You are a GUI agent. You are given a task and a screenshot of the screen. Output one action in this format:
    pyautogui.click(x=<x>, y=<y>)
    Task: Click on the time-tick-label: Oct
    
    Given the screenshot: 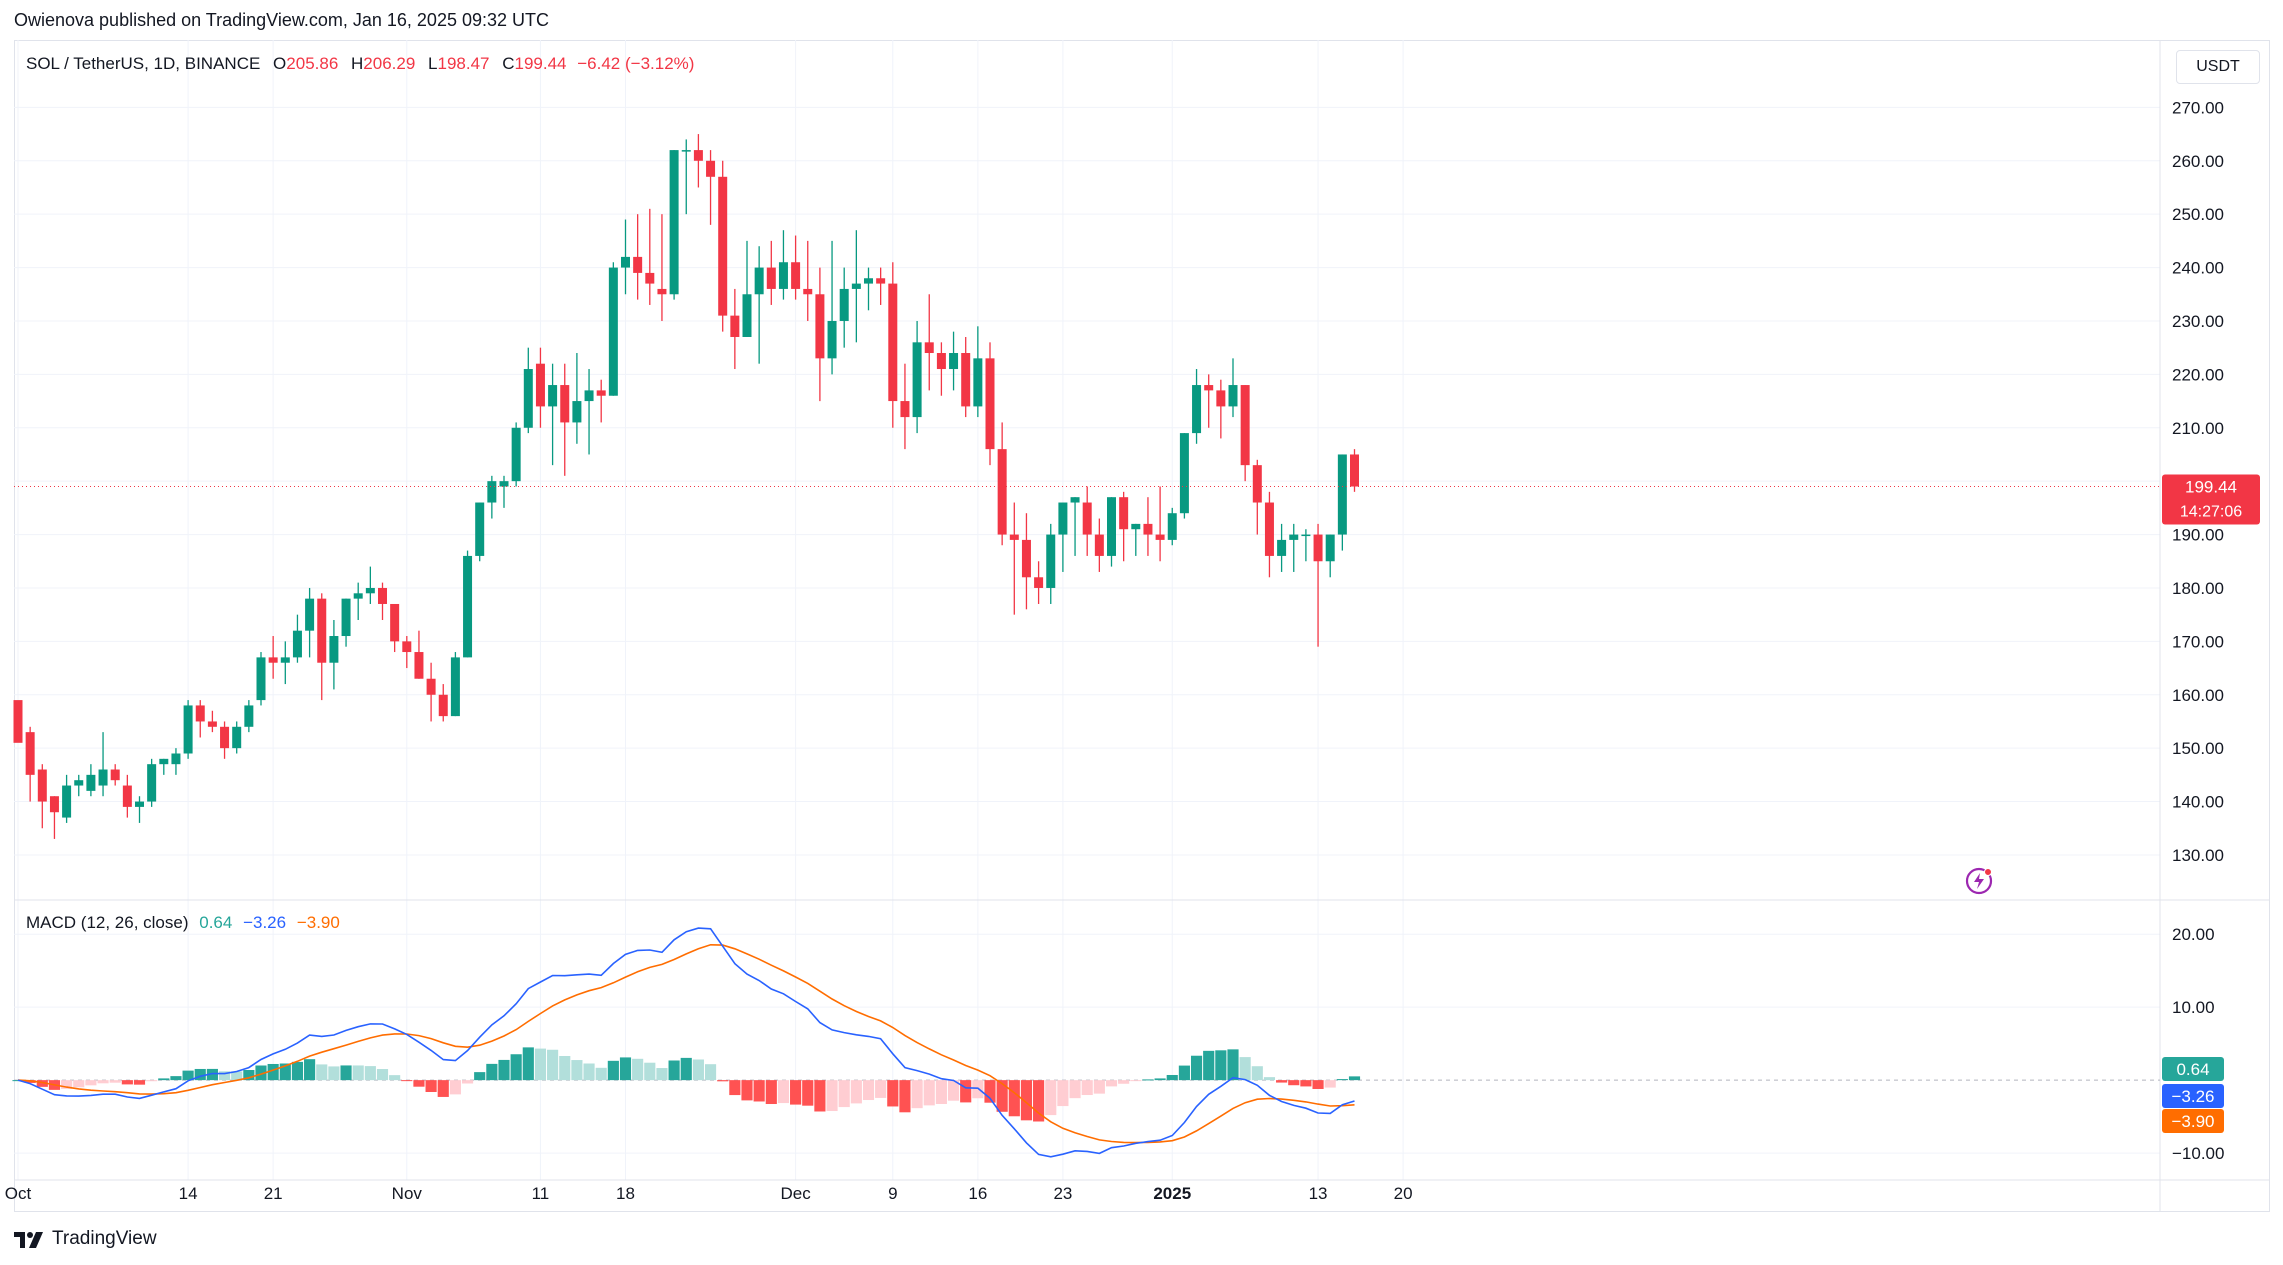 What is the action you would take?
    pyautogui.click(x=18, y=1193)
    